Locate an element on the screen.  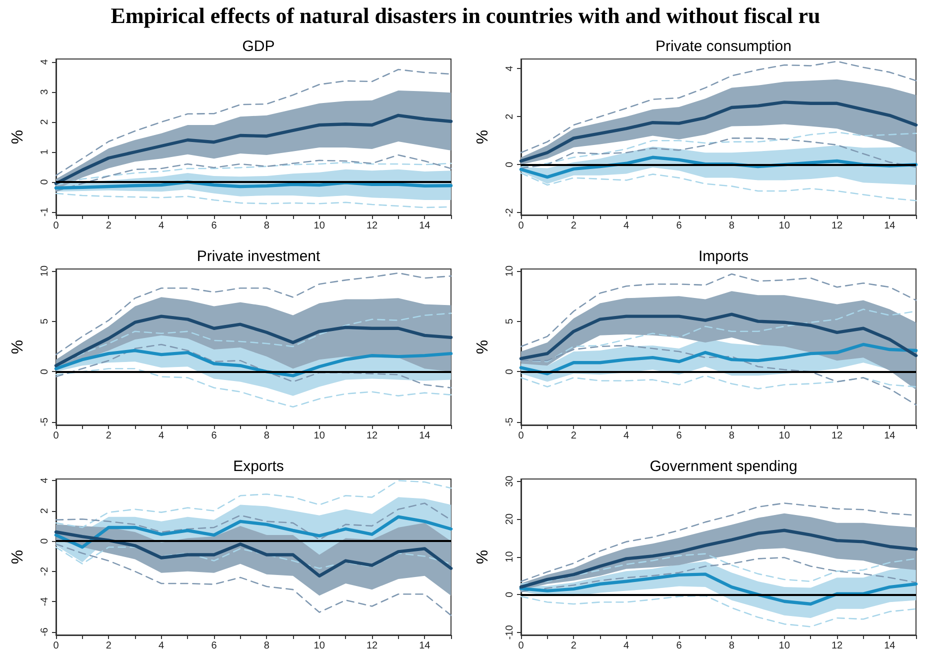
y-tick-label: -1 is located at coordinates (45, 211).